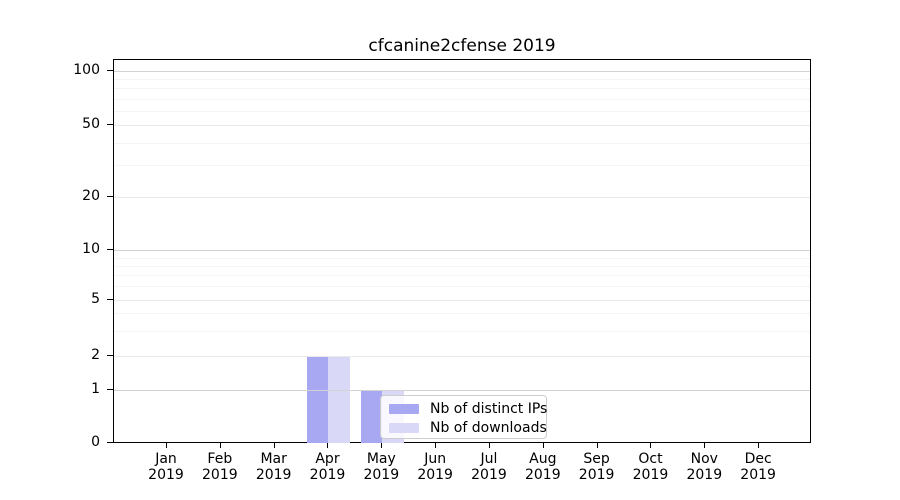 This screenshot has width=900, height=500. I want to click on x-tick-label: Jul 2019, so click(489, 467).